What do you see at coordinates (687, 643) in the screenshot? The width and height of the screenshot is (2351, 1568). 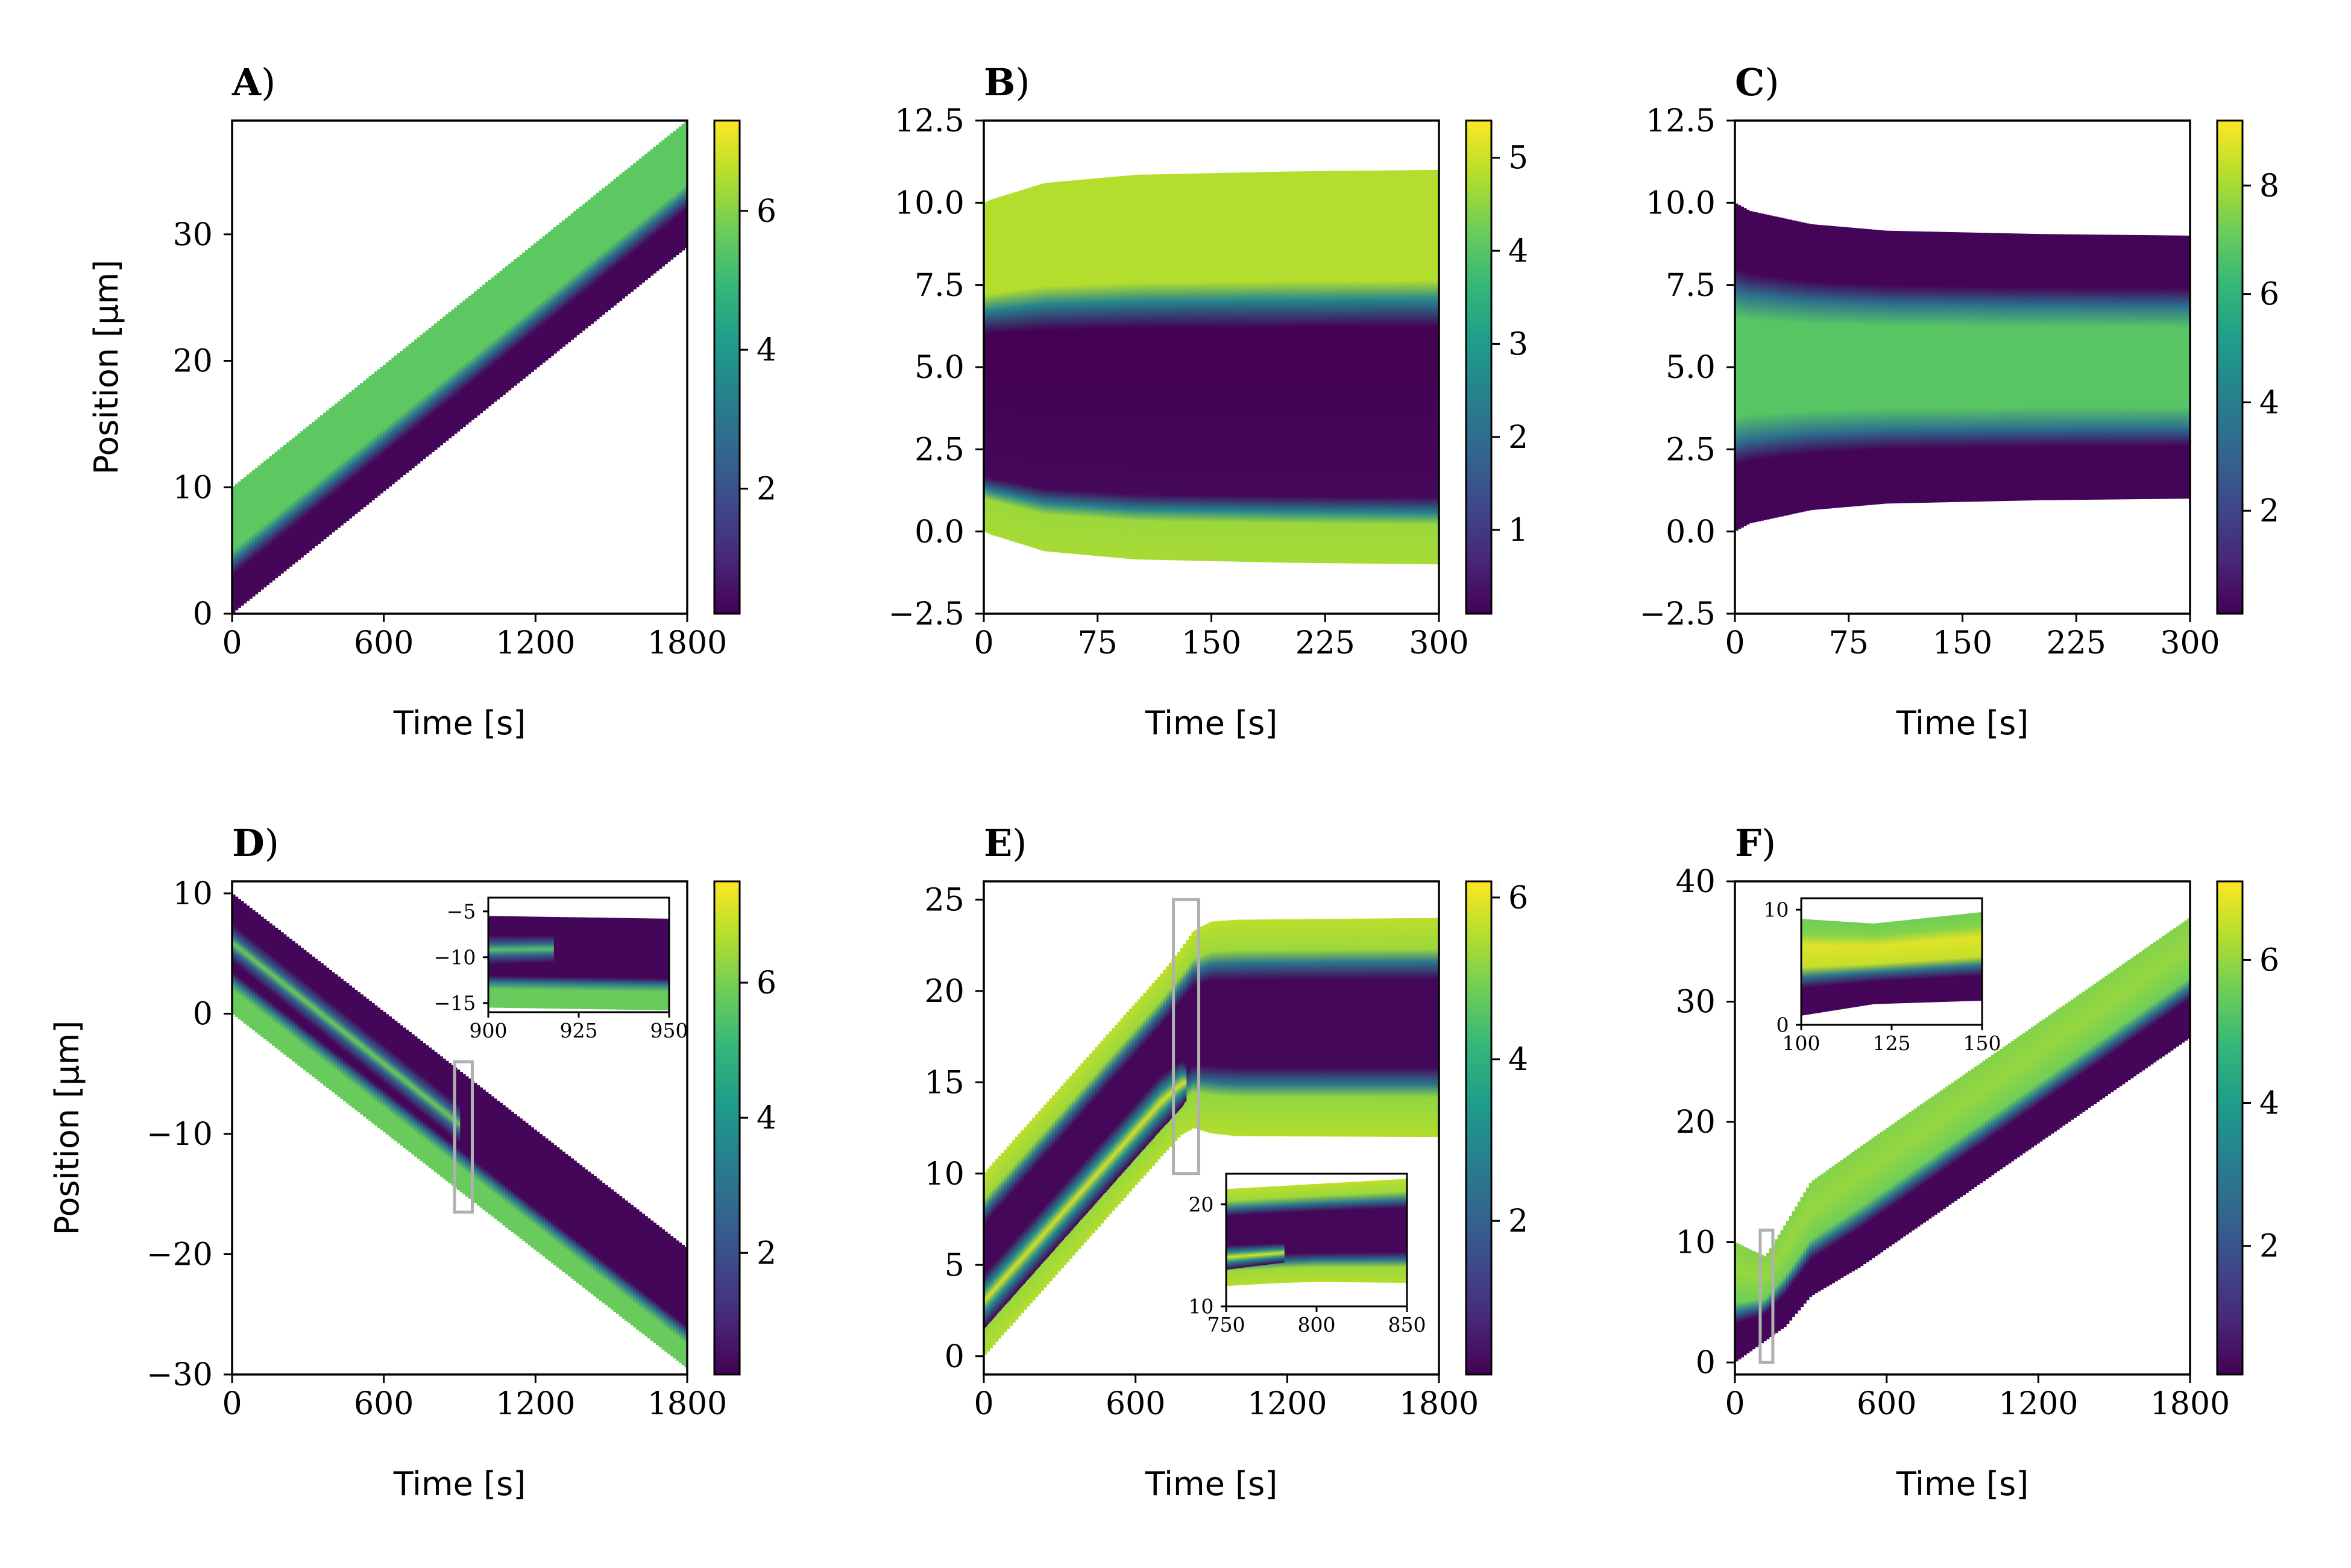 I see `x-tick-label: 1800` at bounding box center [687, 643].